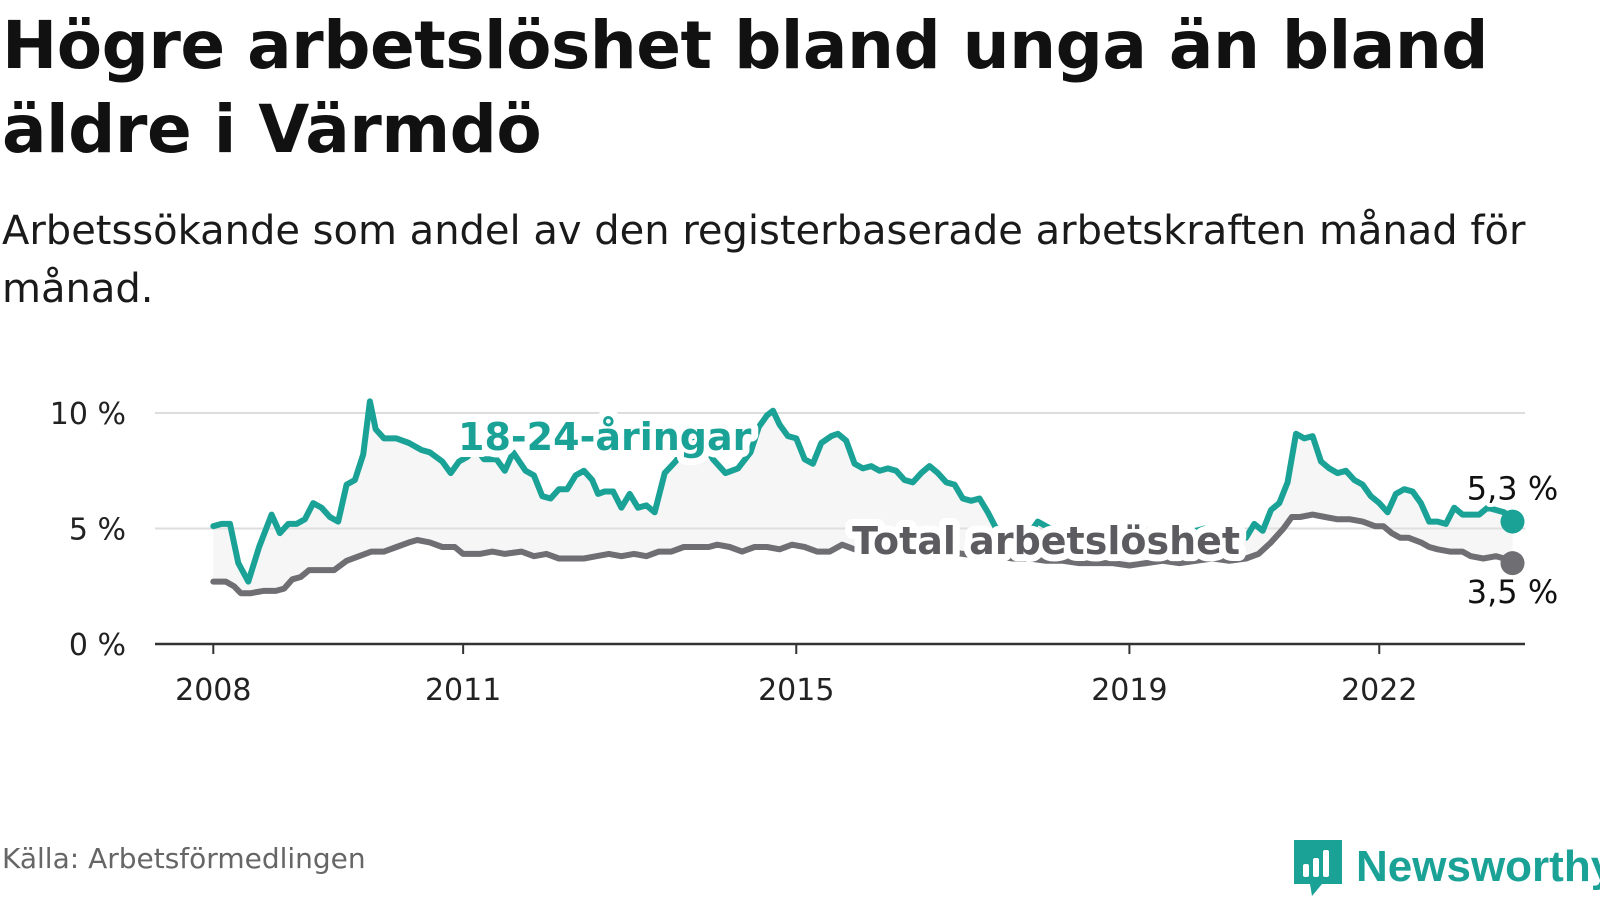 The height and width of the screenshot is (900, 1600). What do you see at coordinates (1129, 690) in the screenshot?
I see `x-tick-label: 2019` at bounding box center [1129, 690].